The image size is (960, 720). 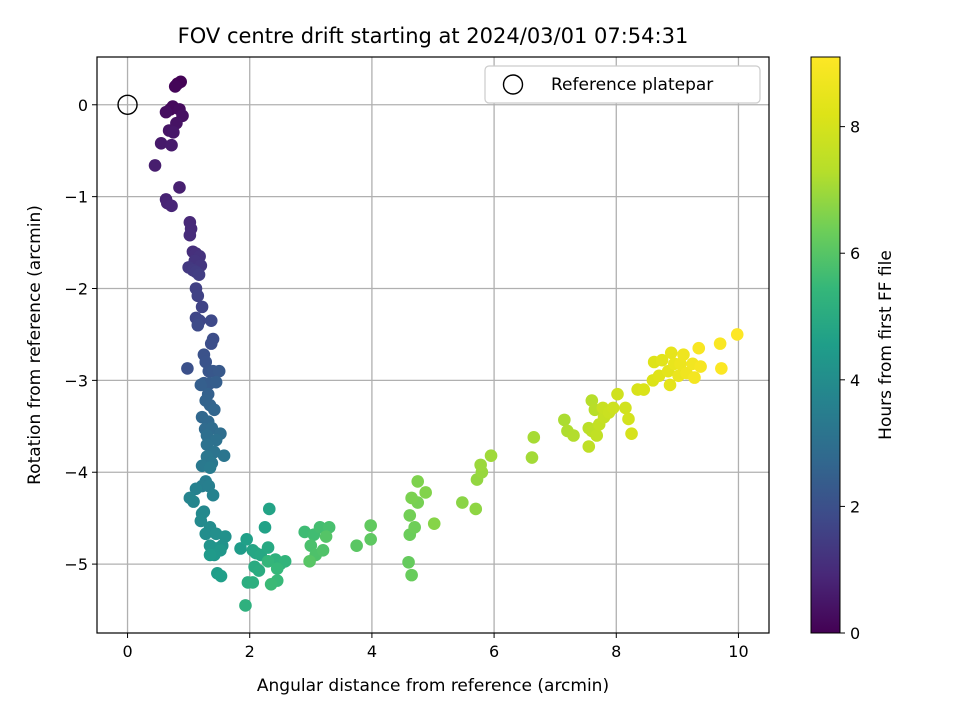 What do you see at coordinates (35, 345) in the screenshot?
I see `y-axis-label: Rotation from reference (arcmin)` at bounding box center [35, 345].